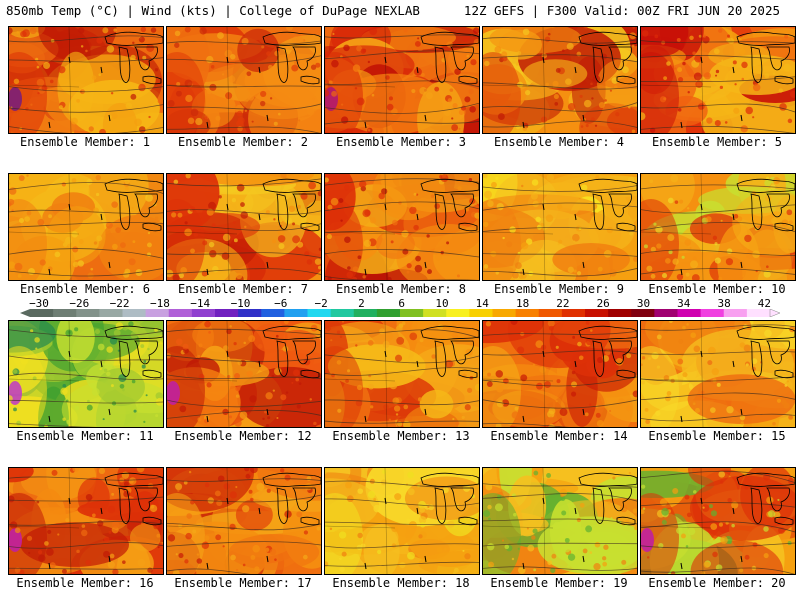  Describe the element at coordinates (281, 303) in the screenshot. I see `colorbar-tick-label: −6` at that location.